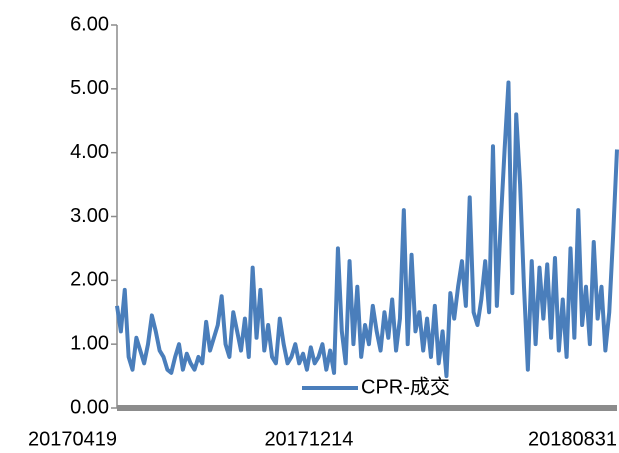  Describe the element at coordinates (72, 439) in the screenshot. I see `x-tick-label: 20170419` at that location.